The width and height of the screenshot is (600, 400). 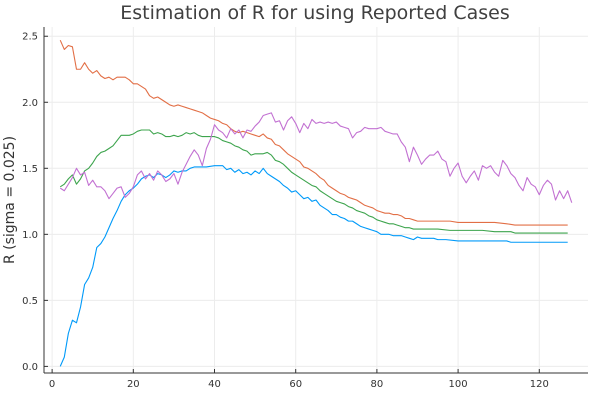 What do you see at coordinates (30, 169) in the screenshot?
I see `y-tick-label: 1.5` at bounding box center [30, 169].